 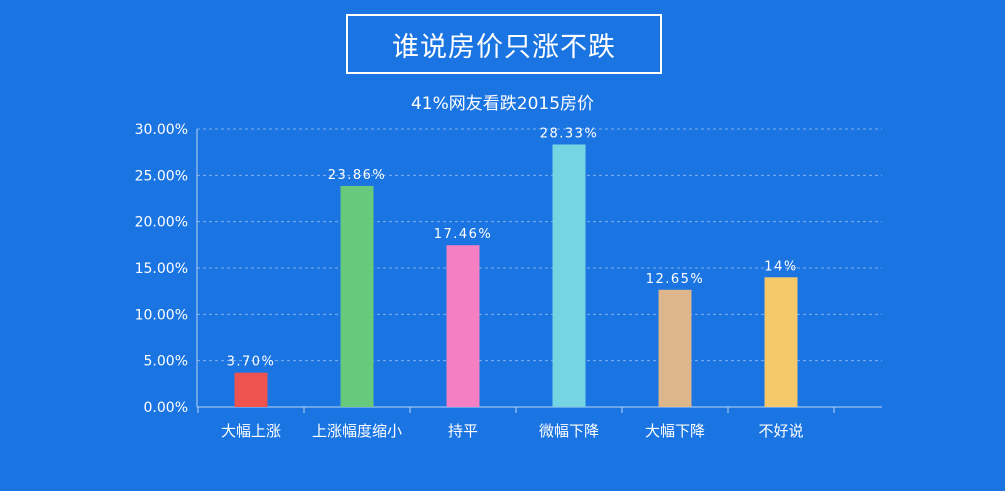 I want to click on data-label: 23.86%, so click(x=357, y=175).